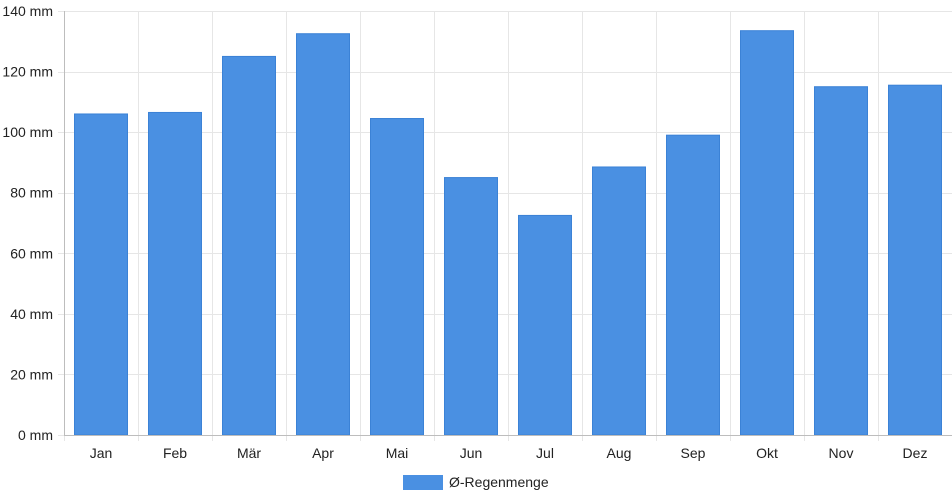 The width and height of the screenshot is (952, 500). What do you see at coordinates (397, 453) in the screenshot?
I see `x-tick-label: Mai` at bounding box center [397, 453].